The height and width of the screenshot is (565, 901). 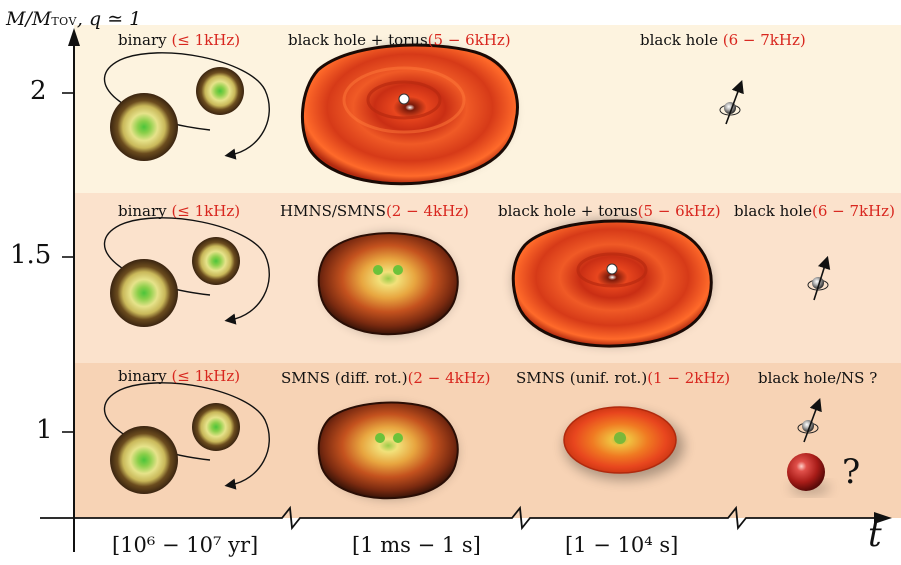 What do you see at coordinates (723, 40) in the screenshot?
I see `label-bh-mass-2: black hole (6 − 7kHz)` at bounding box center [723, 40].